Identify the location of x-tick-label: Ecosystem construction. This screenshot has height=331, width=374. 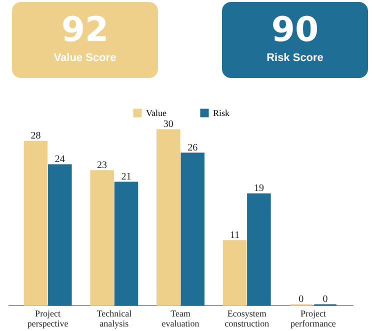
(247, 318).